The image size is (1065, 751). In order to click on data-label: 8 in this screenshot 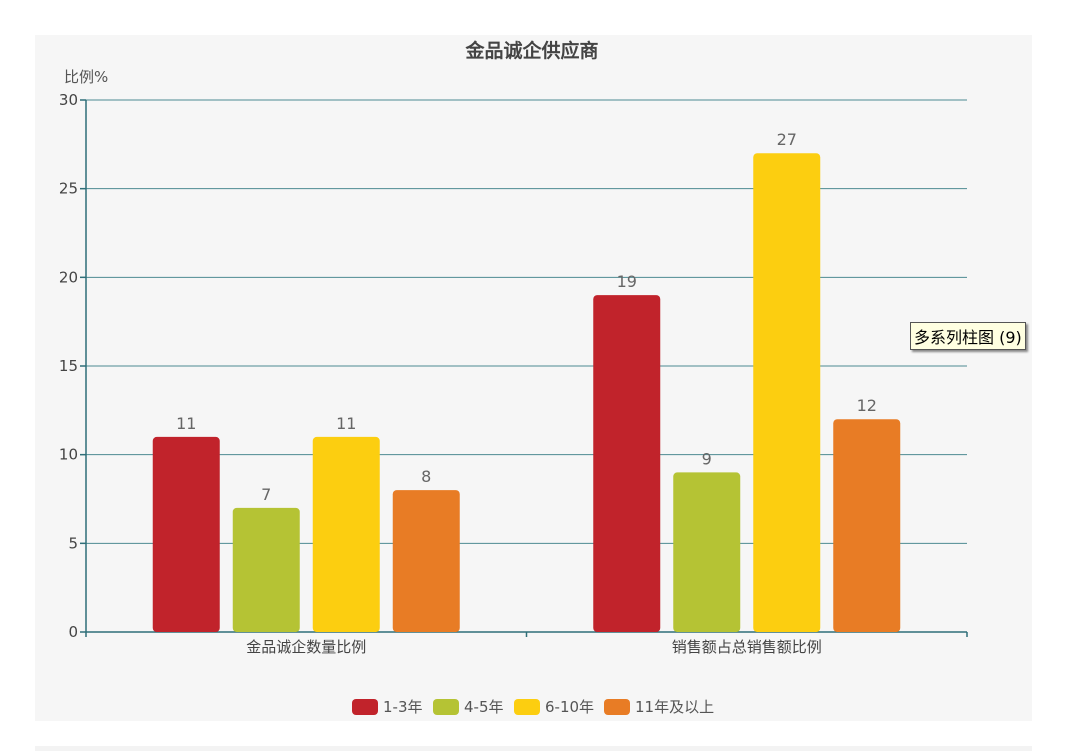, I will do `click(426, 476)`.